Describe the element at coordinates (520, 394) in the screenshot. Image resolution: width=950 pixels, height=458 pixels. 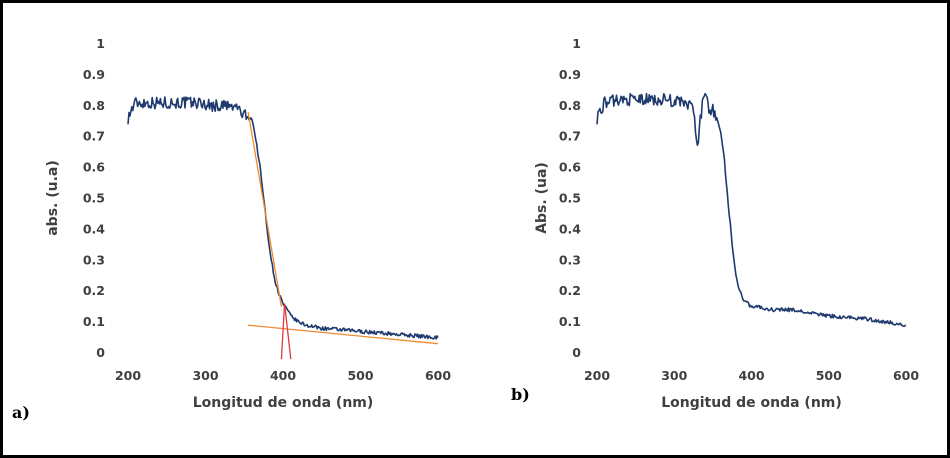
I see `panel-label: b)` at that location.